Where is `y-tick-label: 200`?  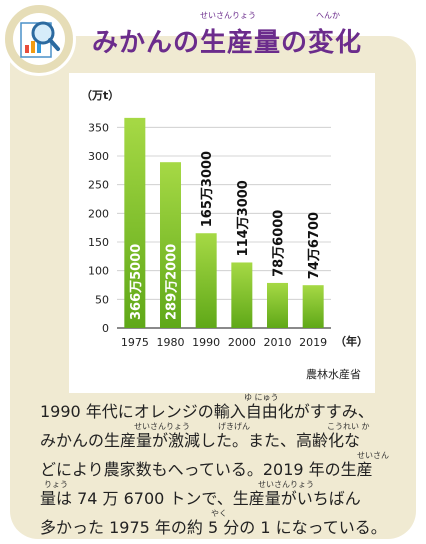
y-tick-label: 200 is located at coordinates (98, 213).